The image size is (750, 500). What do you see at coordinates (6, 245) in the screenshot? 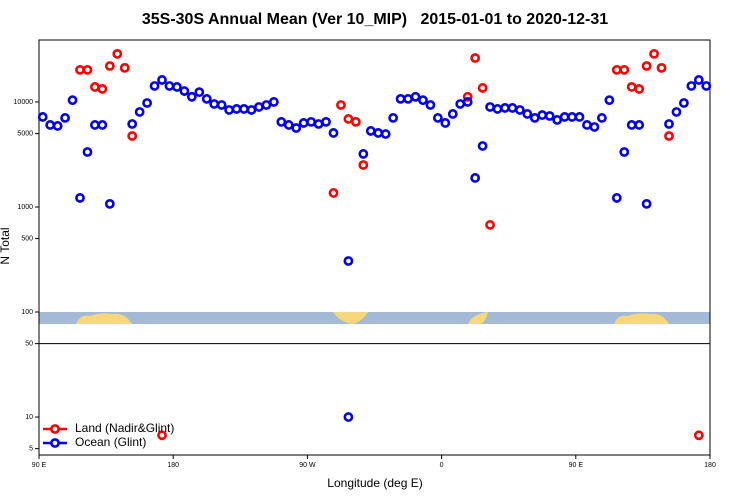
I see `y-axis-label: N Total` at bounding box center [6, 245].